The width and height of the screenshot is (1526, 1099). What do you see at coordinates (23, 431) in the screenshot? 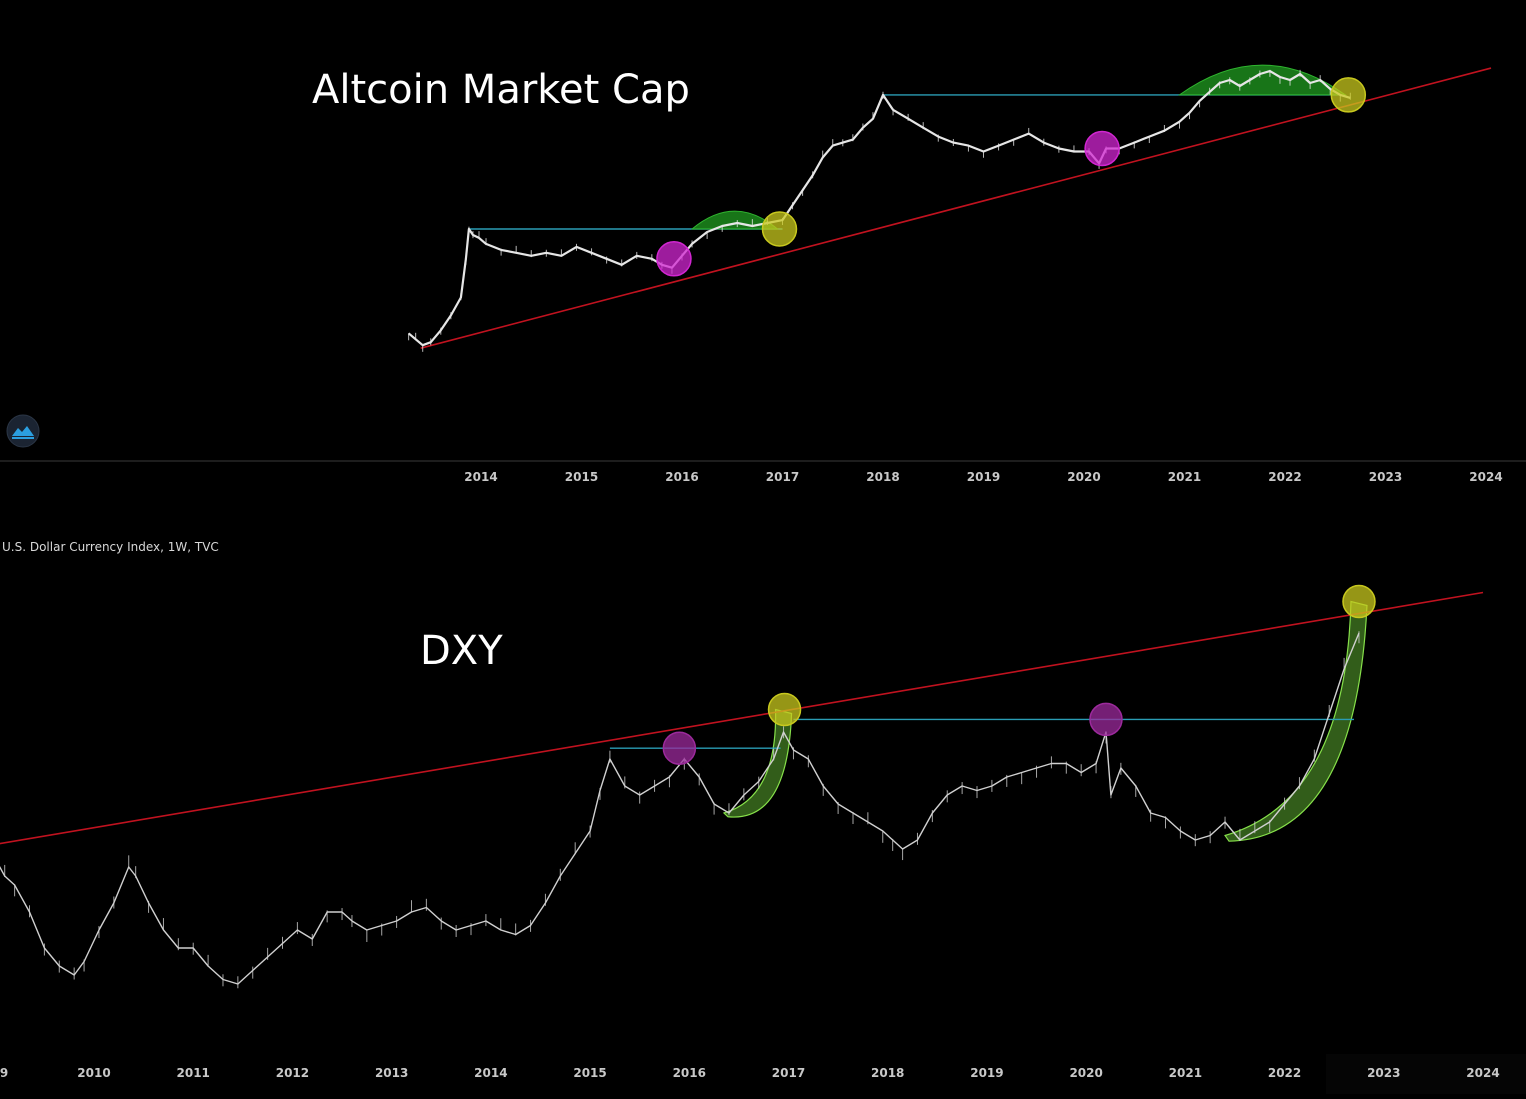
I see `platform-logo-icon` at bounding box center [23, 431].